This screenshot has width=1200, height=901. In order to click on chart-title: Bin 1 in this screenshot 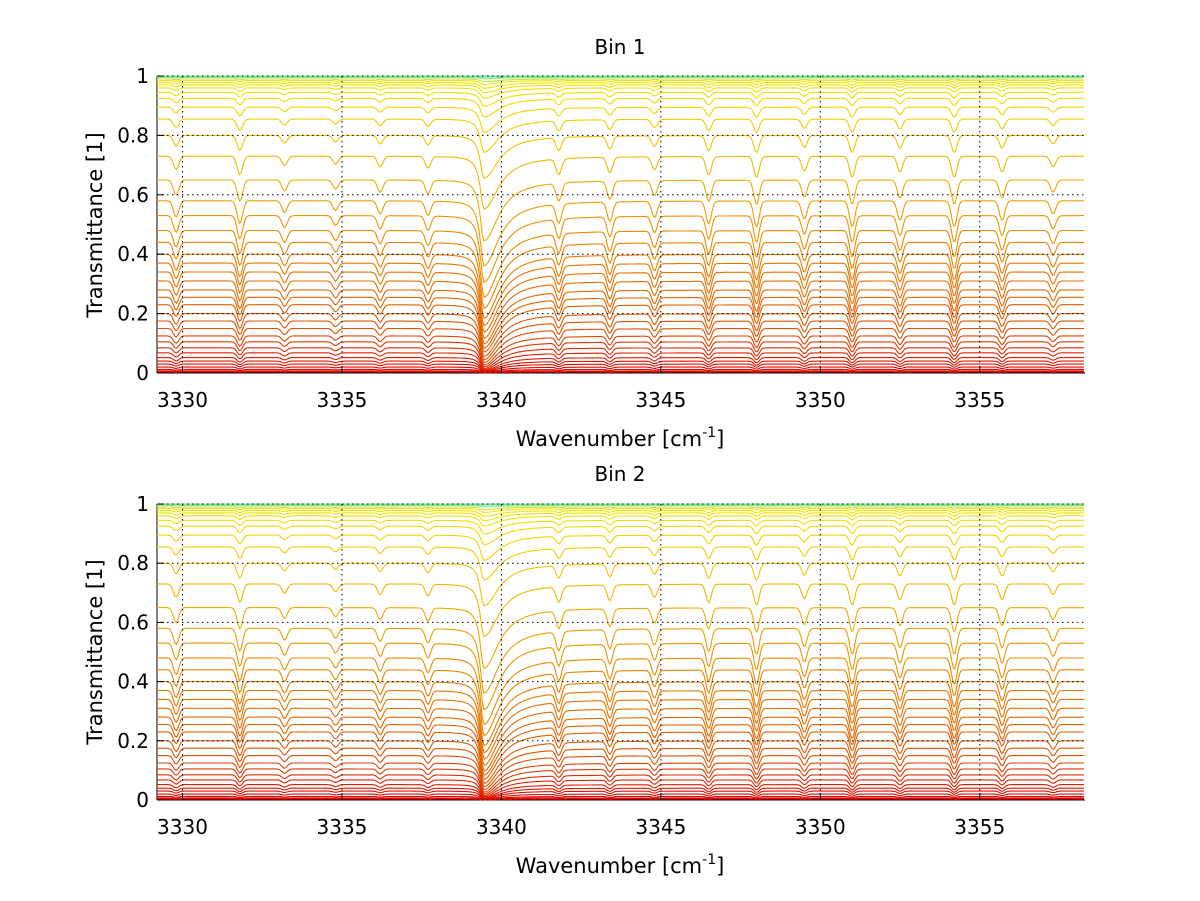, I will do `click(619, 47)`.